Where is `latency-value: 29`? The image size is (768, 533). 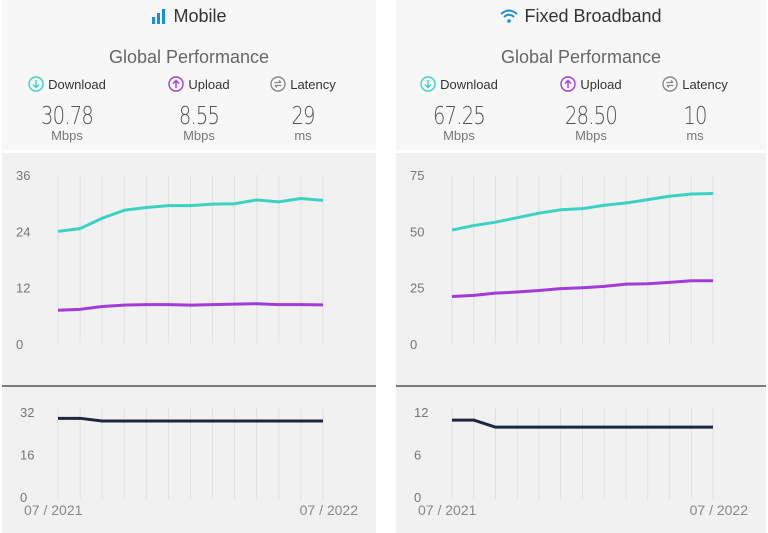
latency-value: 29 is located at coordinates (303, 115).